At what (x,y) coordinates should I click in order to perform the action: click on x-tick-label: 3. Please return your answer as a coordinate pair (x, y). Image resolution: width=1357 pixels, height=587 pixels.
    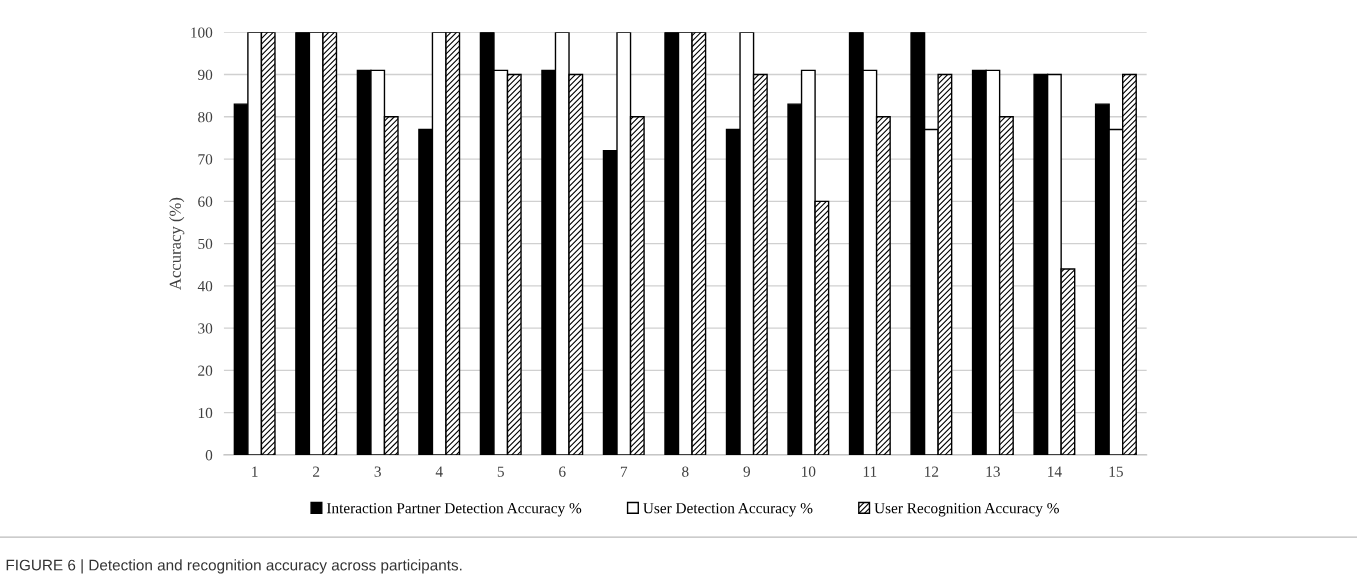
    Looking at the image, I should click on (377, 471).